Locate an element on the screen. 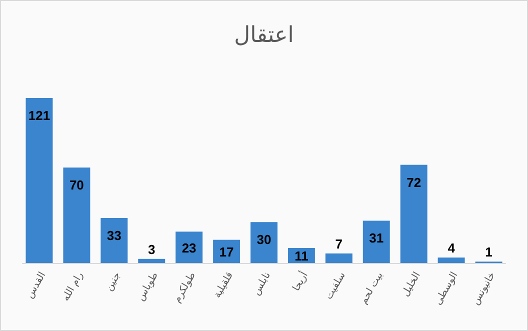 The image size is (528, 331). x-tick-label: قلقيلية is located at coordinates (224, 285).